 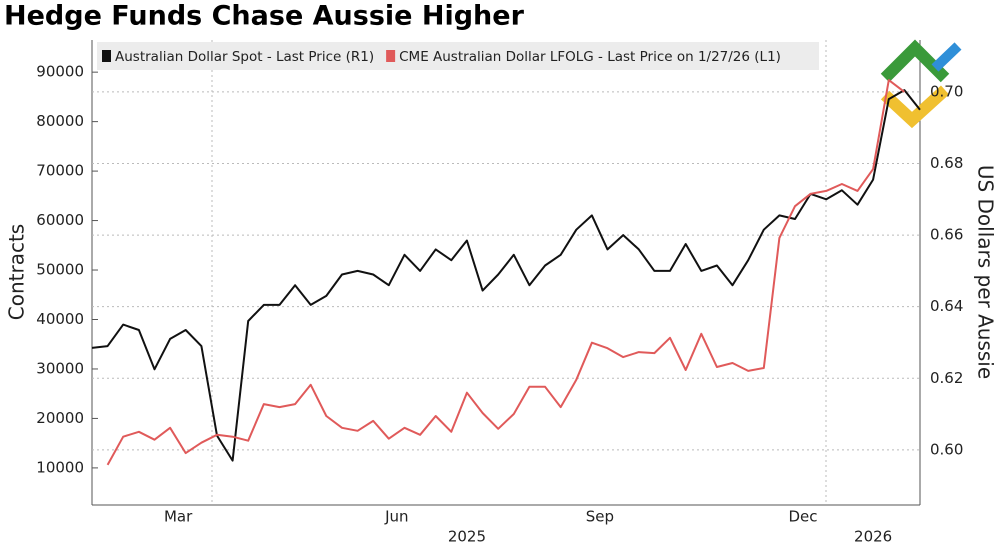 What do you see at coordinates (60, 319) in the screenshot?
I see `y-tick-label: 40000` at bounding box center [60, 319].